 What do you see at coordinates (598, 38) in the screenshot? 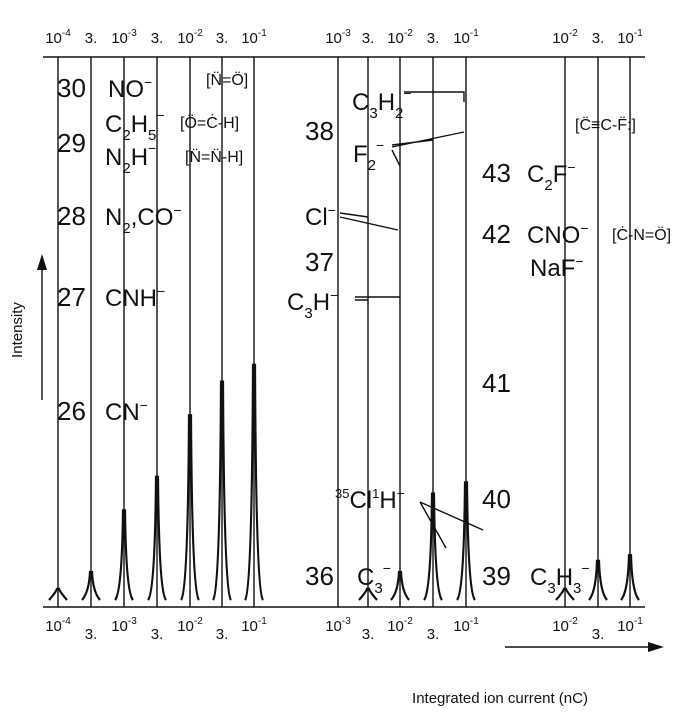
I see `top-tick-label-panel2-1: 3.` at bounding box center [598, 38].